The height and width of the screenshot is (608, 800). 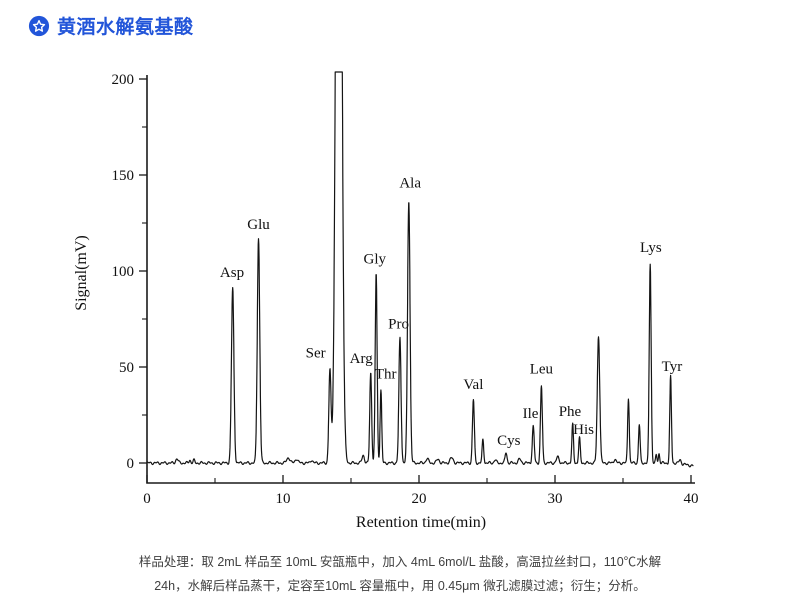 What do you see at coordinates (125, 27) in the screenshot?
I see `page-title: 黄酒水解氨基酸` at bounding box center [125, 27].